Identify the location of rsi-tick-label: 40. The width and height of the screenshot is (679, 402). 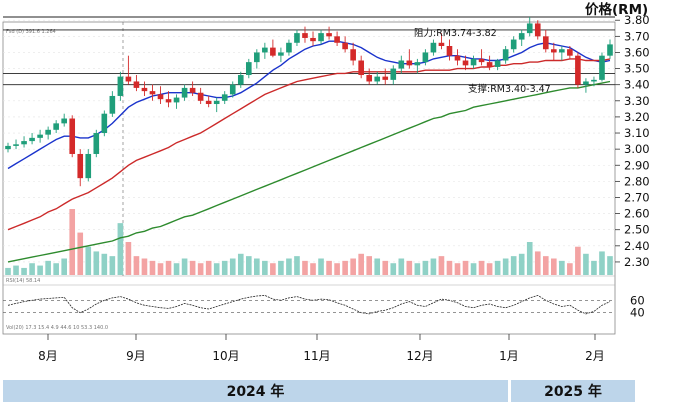
(637, 313).